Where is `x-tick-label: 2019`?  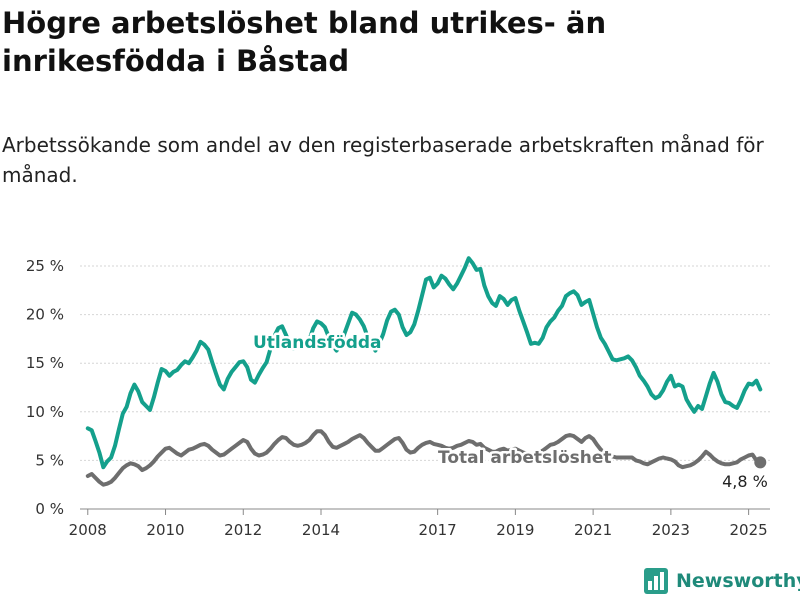 x-tick-label: 2019 is located at coordinates (515, 530).